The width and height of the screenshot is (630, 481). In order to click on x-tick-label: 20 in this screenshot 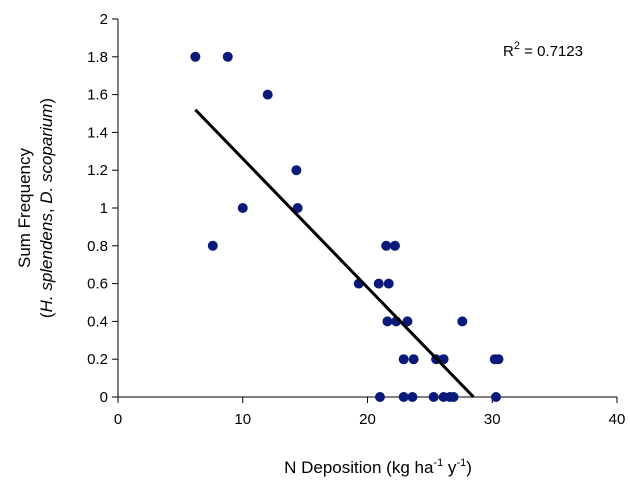, I will do `click(367, 419)`.